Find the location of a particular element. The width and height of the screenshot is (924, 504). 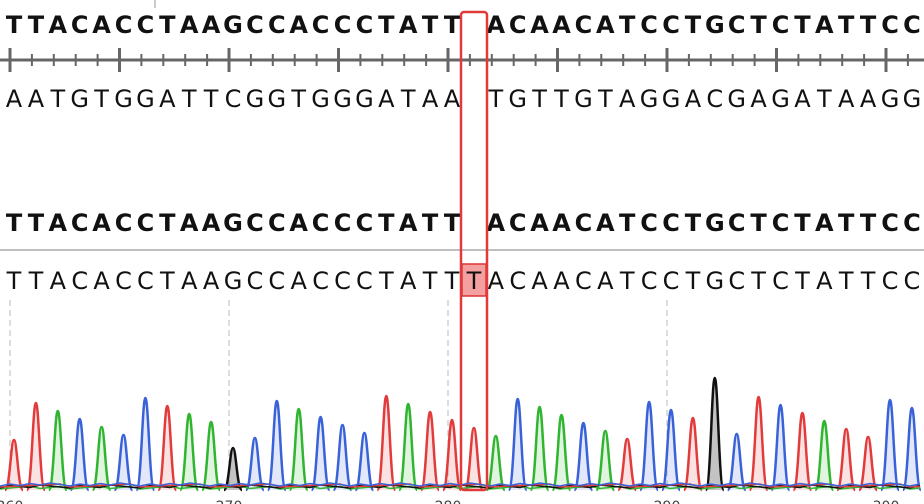

selection-column is located at coordinates (474, 251).